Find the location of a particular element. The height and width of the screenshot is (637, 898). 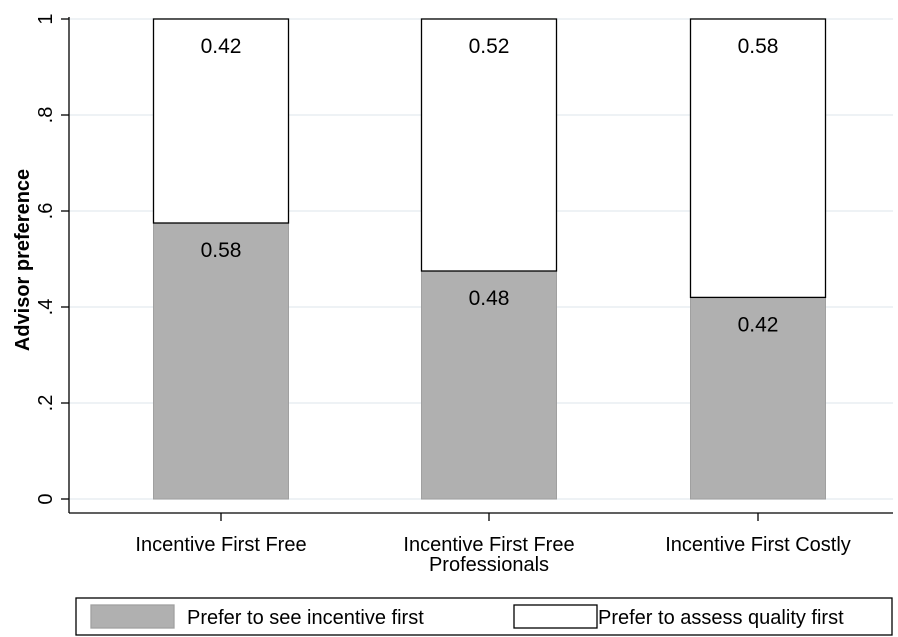

legend-box is located at coordinates (484, 616).